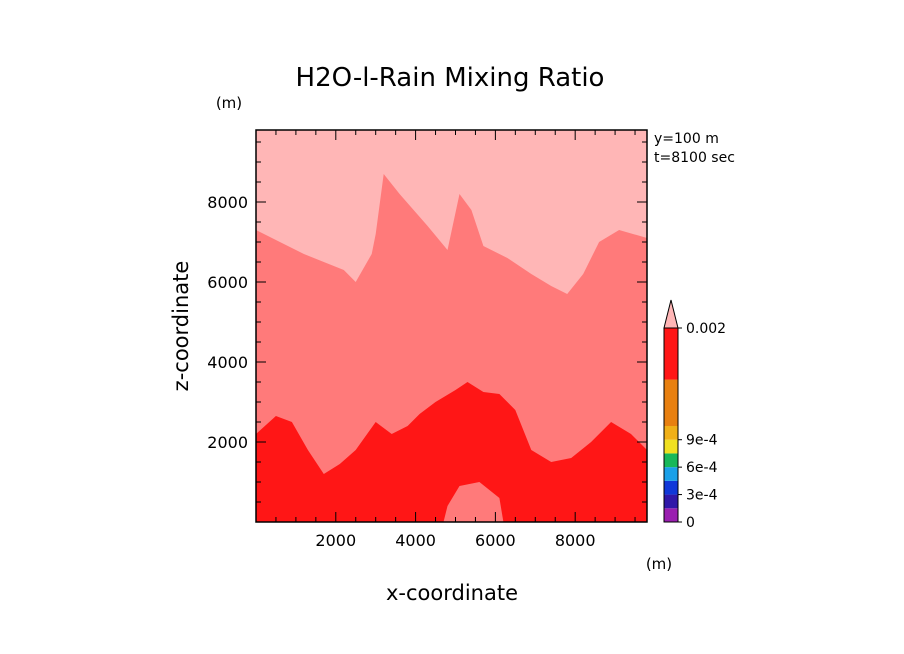  What do you see at coordinates (659, 564) in the screenshot?
I see `x-unit-label: (m)` at bounding box center [659, 564].